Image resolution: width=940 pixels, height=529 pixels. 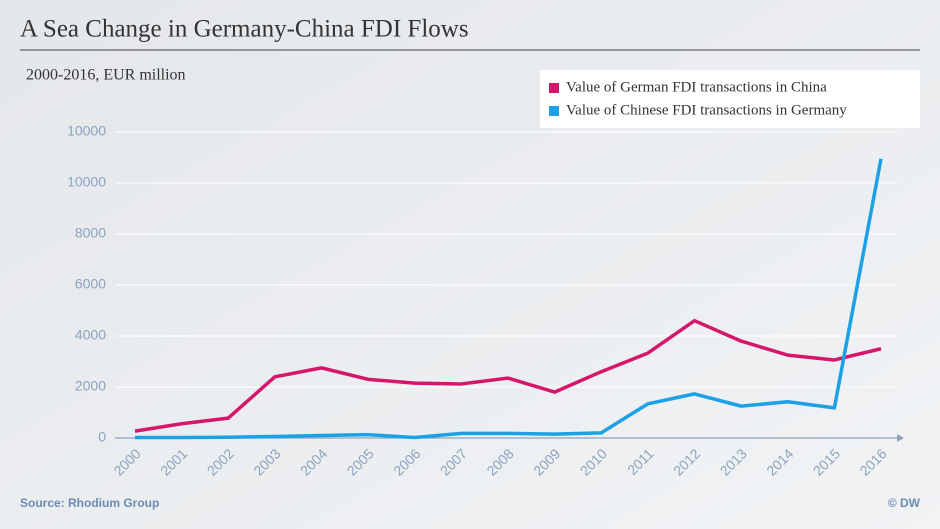 I want to click on chart-title: A Sea Change in Germany-China FDI Flows, so click(x=244, y=29).